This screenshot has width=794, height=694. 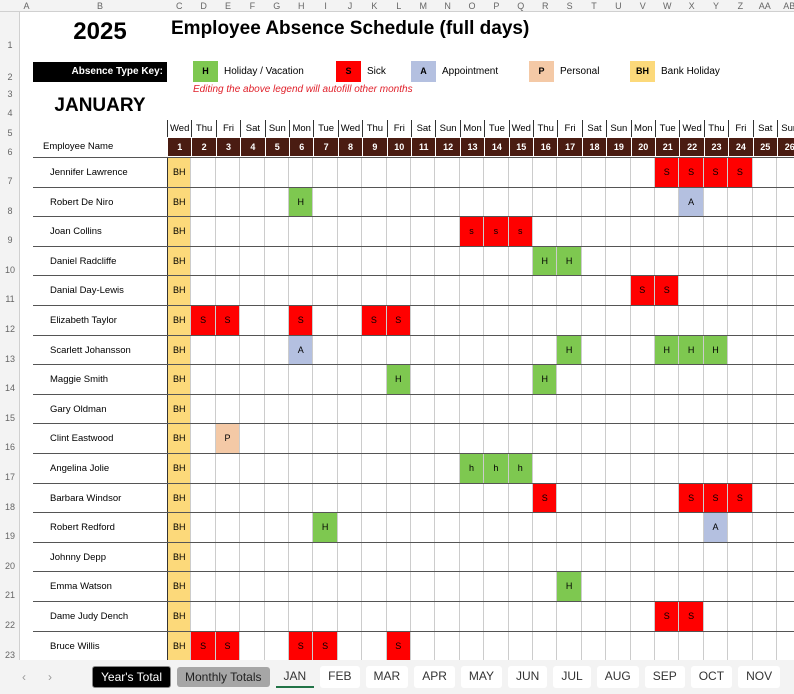 What do you see at coordinates (99, 6) in the screenshot?
I see `column-header: B` at bounding box center [99, 6].